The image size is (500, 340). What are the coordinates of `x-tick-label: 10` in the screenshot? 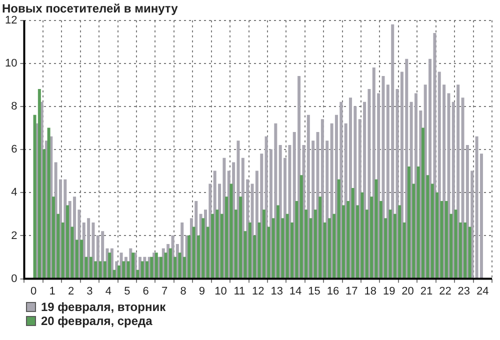 It's located at (220, 291).